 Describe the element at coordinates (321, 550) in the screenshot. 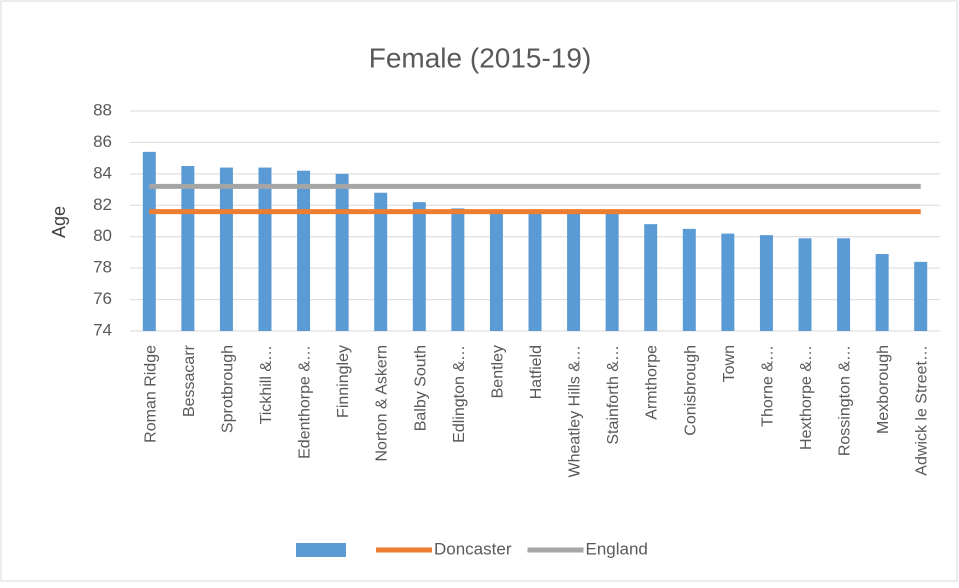

I see `legend-swatch` at that location.